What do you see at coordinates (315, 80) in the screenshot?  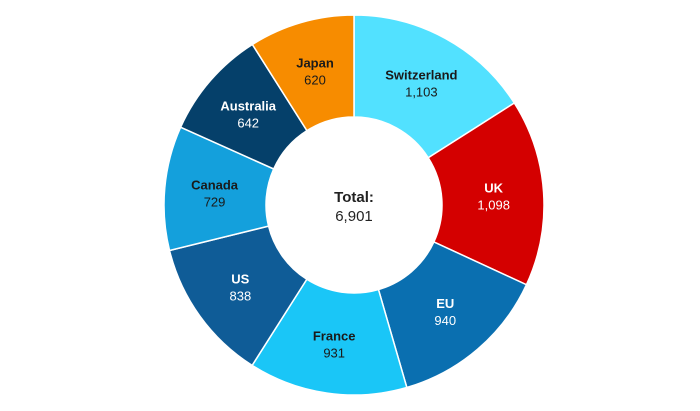 I see `slice-value-japan: 620` at bounding box center [315, 80].